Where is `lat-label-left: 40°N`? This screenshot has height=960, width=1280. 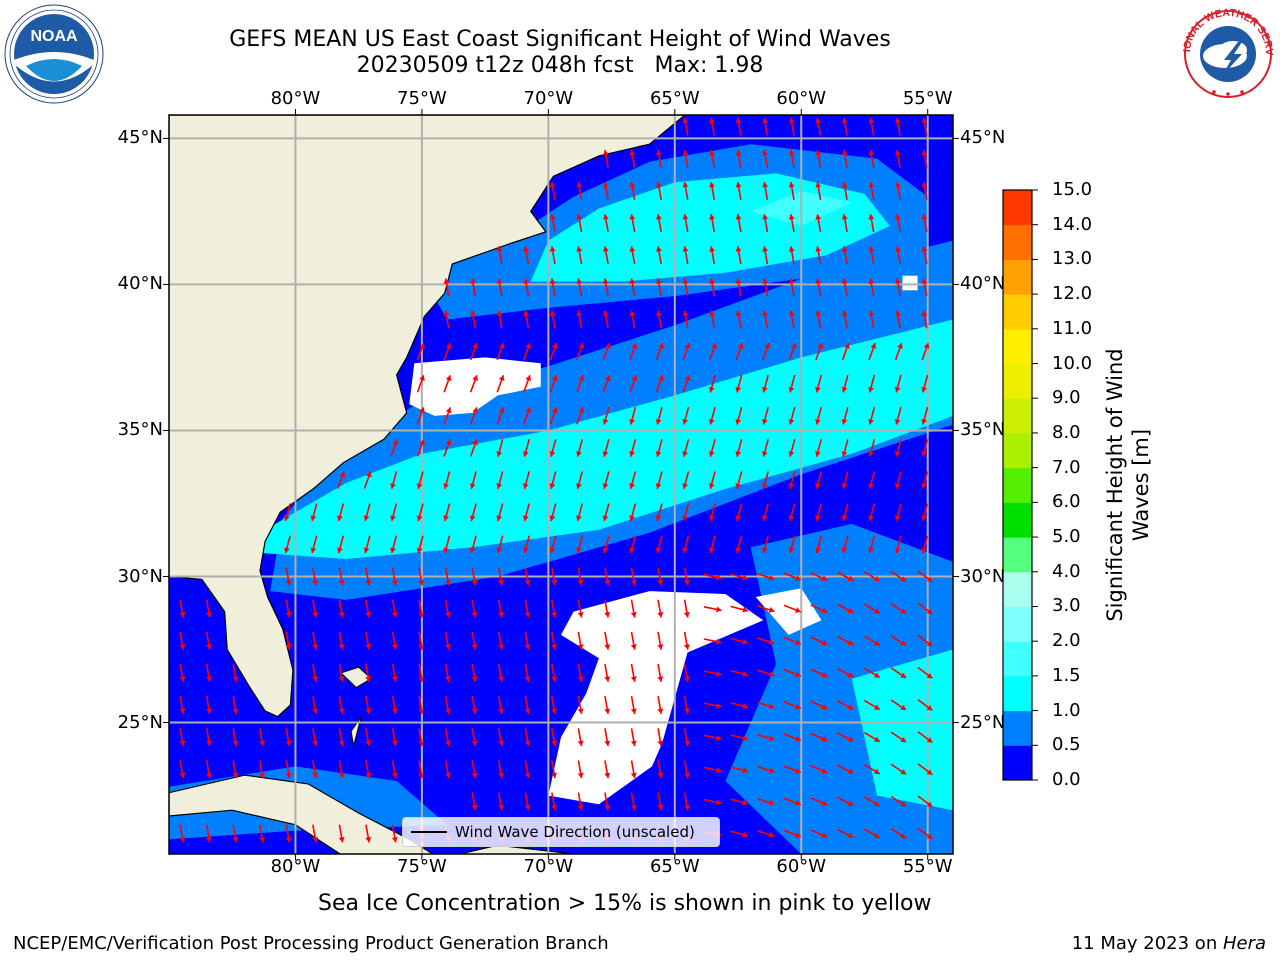
lat-label-left: 40°N is located at coordinates (140, 284).